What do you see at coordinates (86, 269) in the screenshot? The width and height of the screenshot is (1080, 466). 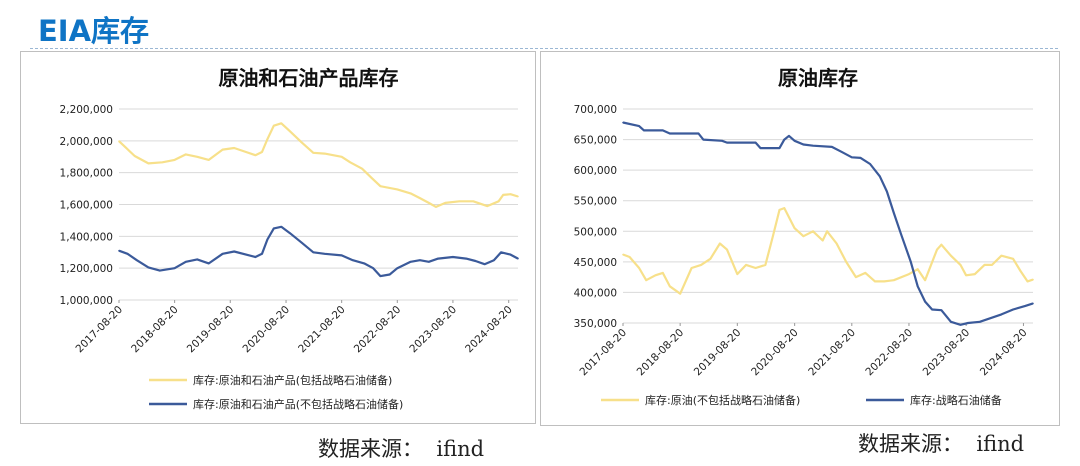 I see `y-tick-label: 1,200,000` at bounding box center [86, 269].